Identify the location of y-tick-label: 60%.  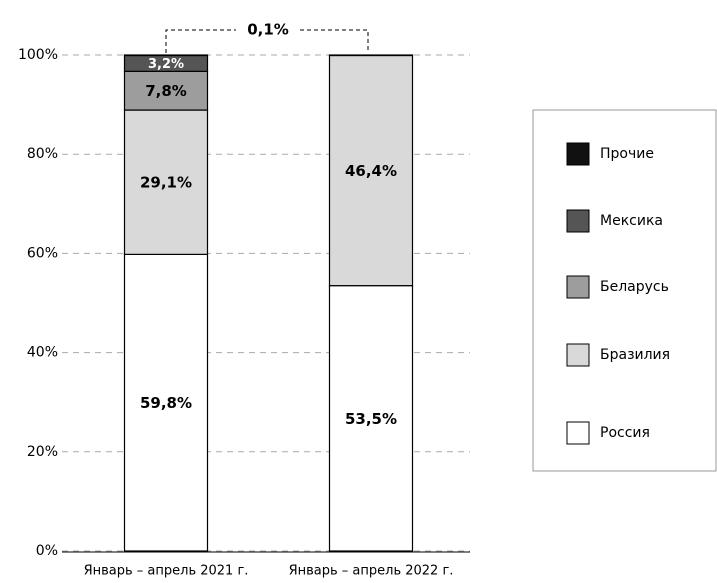
(42, 253).